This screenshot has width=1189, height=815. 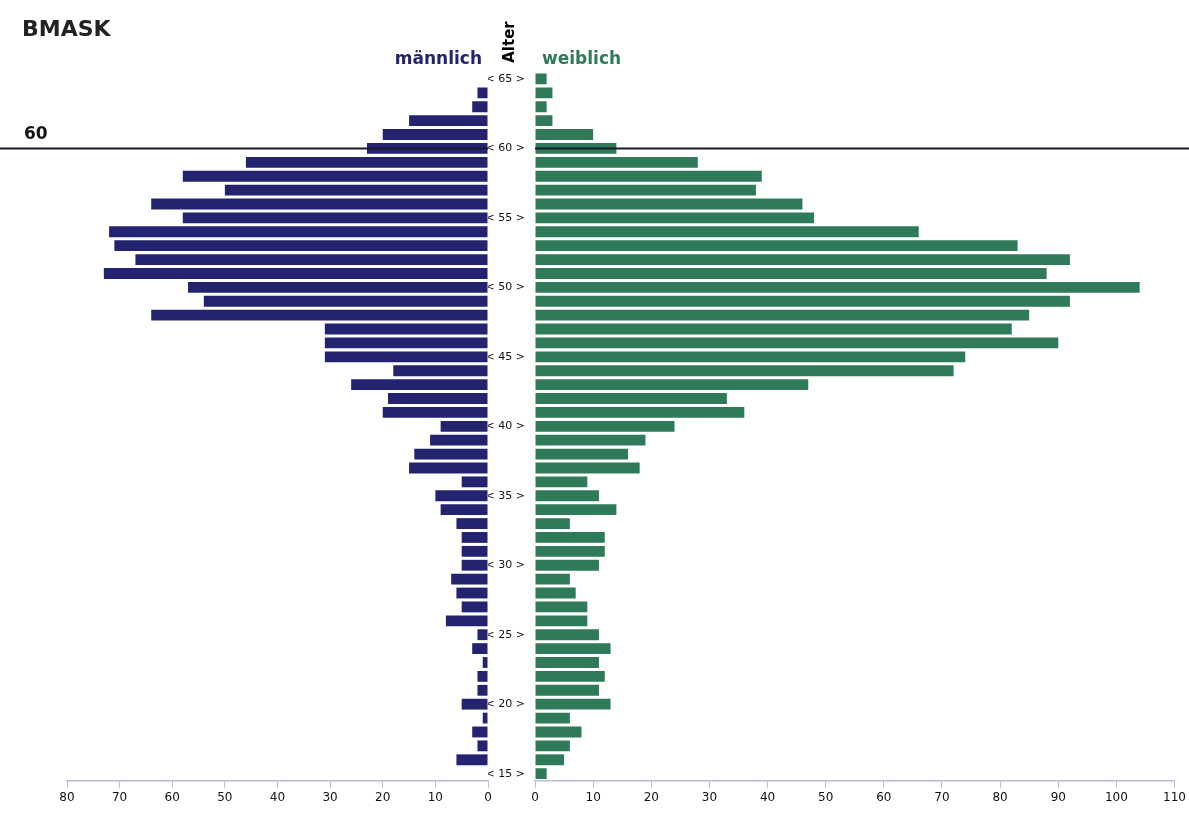 I want to click on y-axis-title: Alter, so click(x=509, y=42).